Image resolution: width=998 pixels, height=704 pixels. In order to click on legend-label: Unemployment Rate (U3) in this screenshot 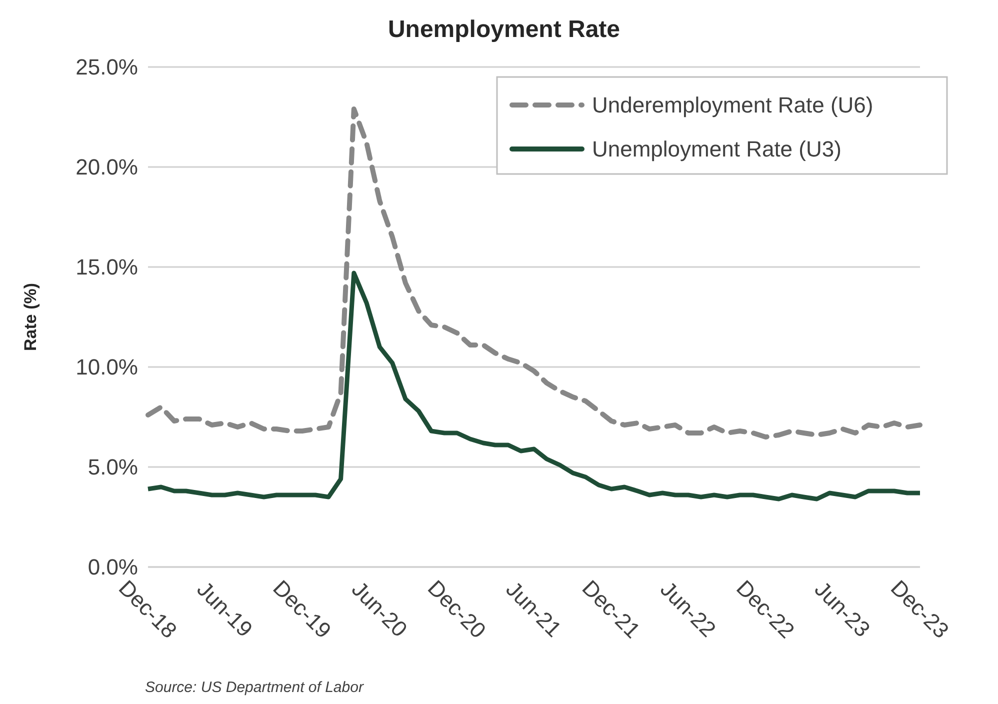, I will do `click(717, 149)`.